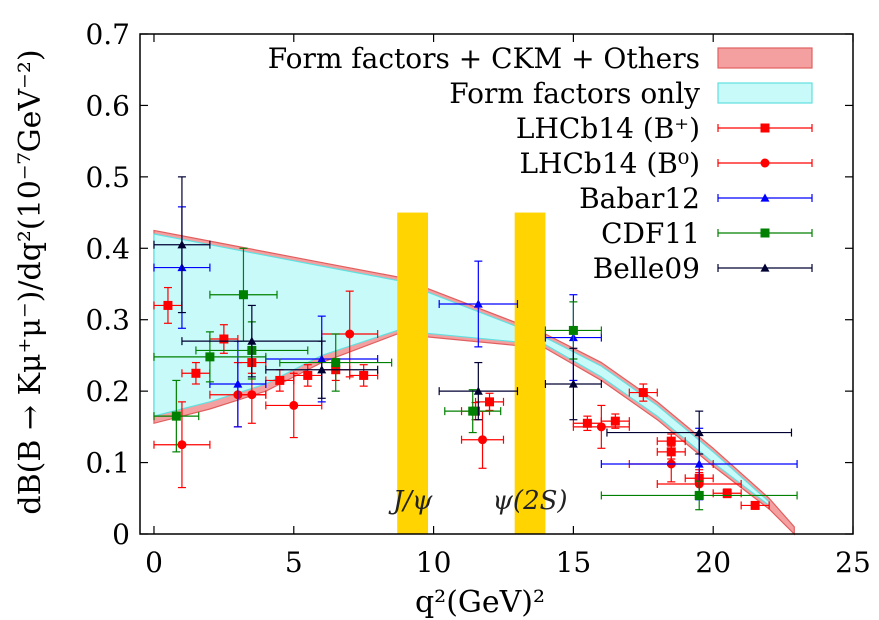  What do you see at coordinates (574, 93) in the screenshot?
I see `legend-label: Form factors only` at bounding box center [574, 93].